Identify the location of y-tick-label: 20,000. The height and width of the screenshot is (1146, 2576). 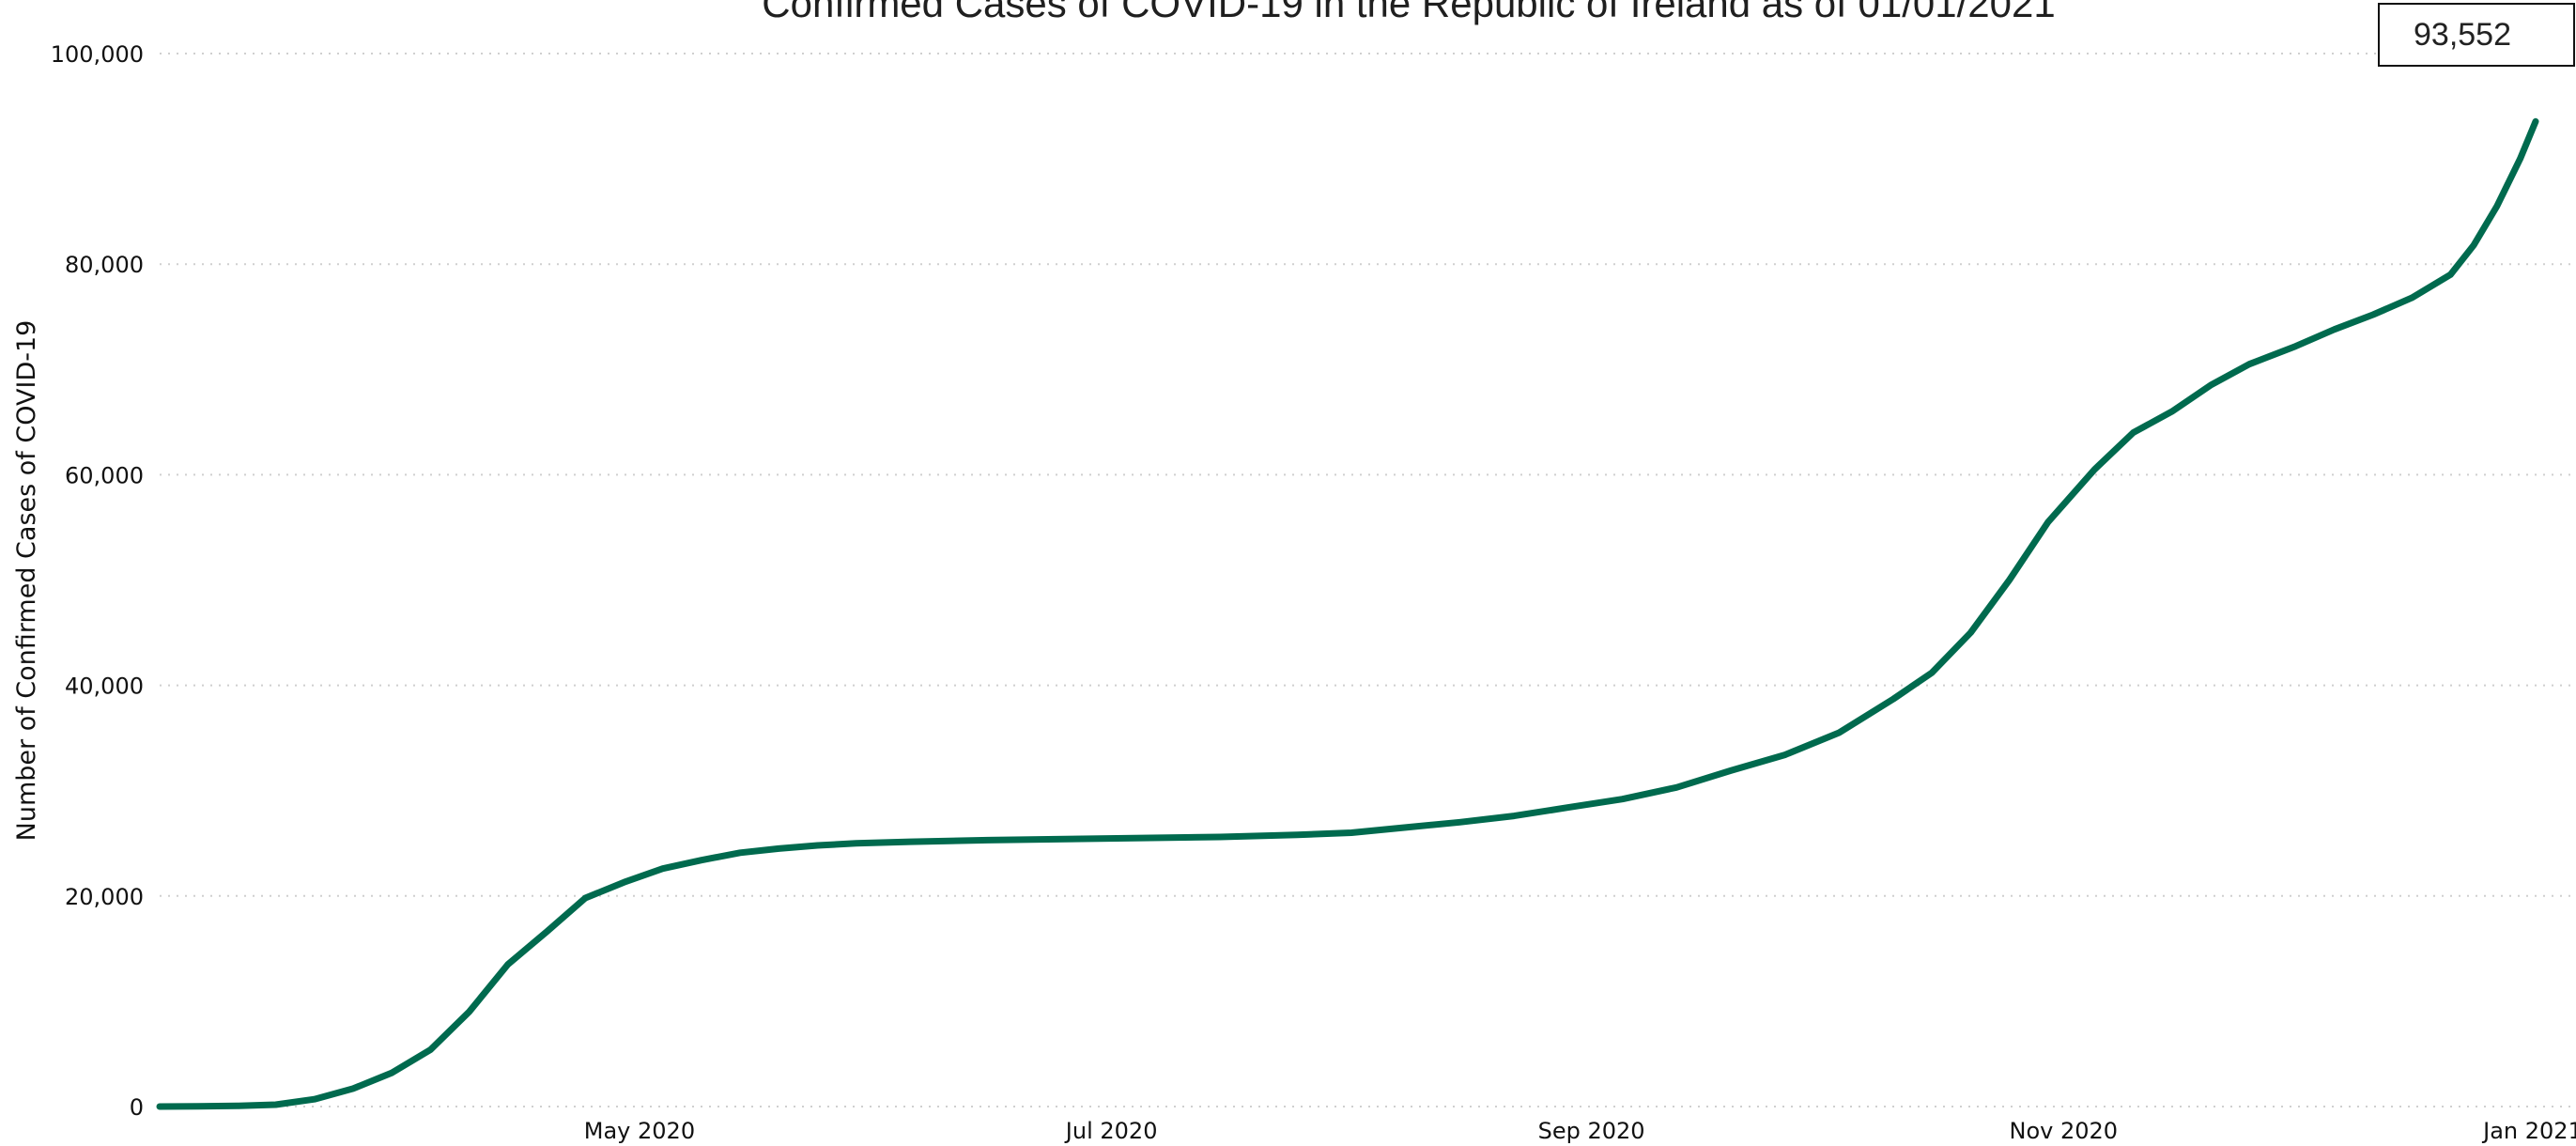
(104, 897).